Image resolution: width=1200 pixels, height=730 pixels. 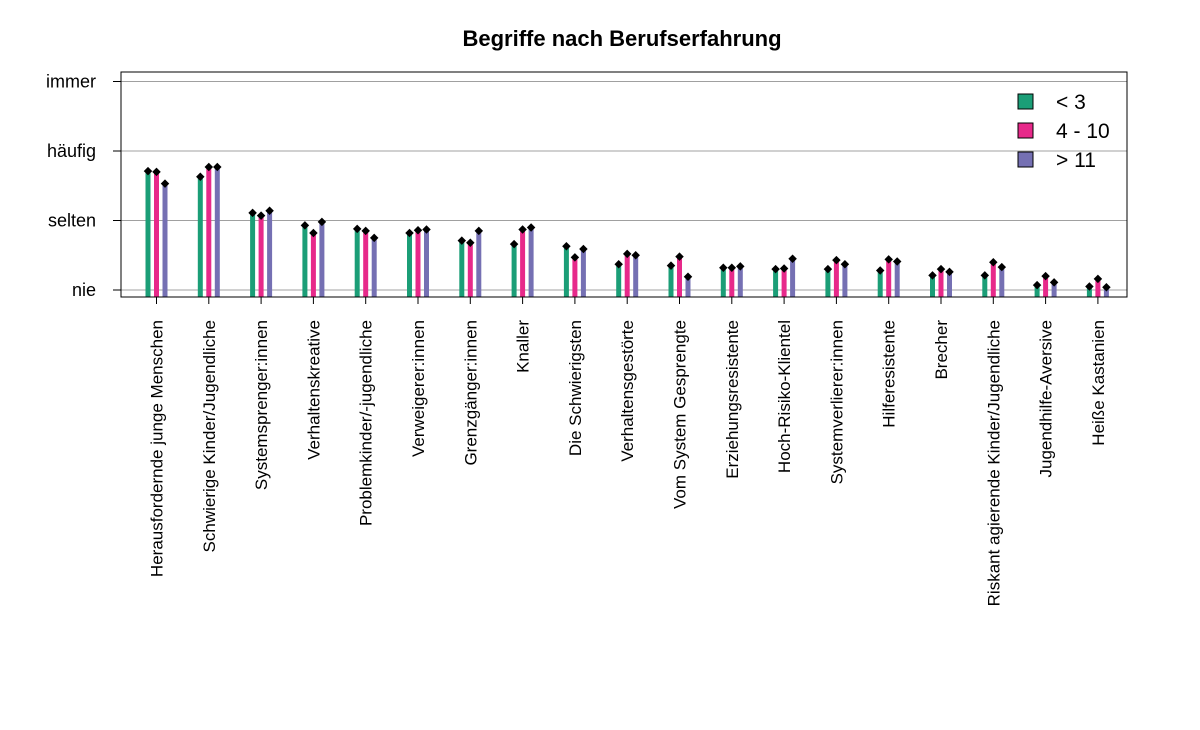 I want to click on x-tick-label: Hilferesistente, so click(x=889, y=374).